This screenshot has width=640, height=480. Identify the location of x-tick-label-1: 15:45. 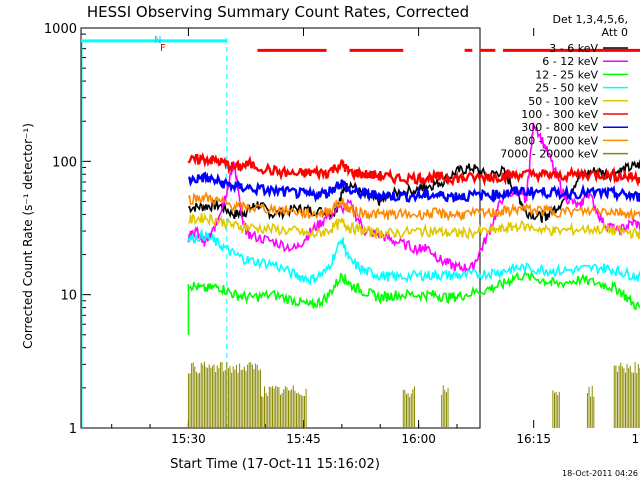
(303, 439).